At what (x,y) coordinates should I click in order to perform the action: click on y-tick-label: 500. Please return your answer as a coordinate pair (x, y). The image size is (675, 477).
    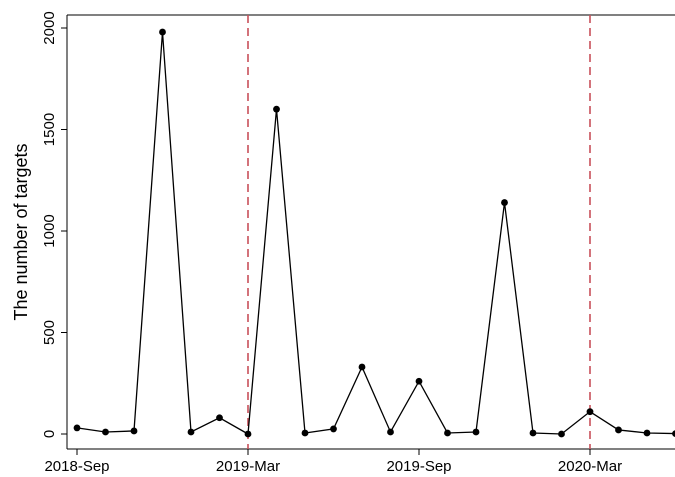
    Looking at the image, I should click on (49, 332).